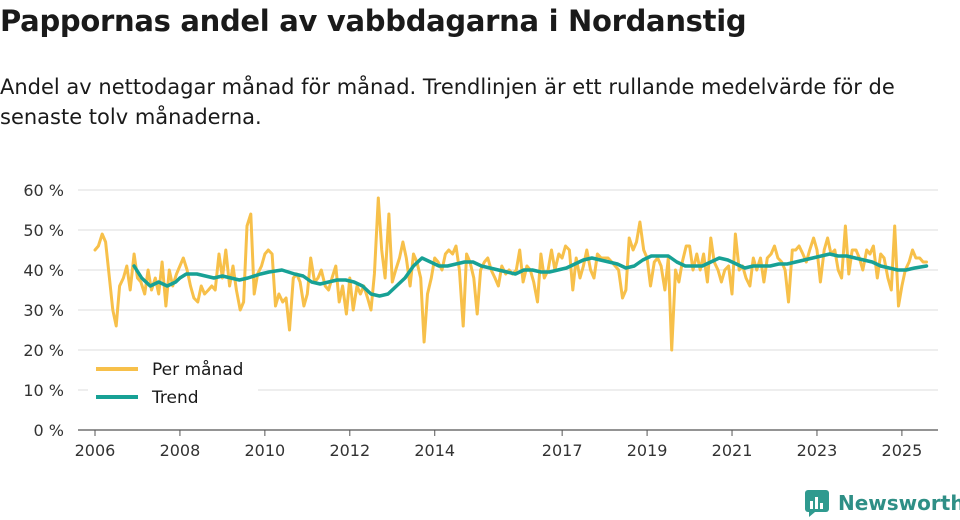 This screenshot has width=960, height=520. I want to click on x-tick-label: 2006, so click(95, 450).